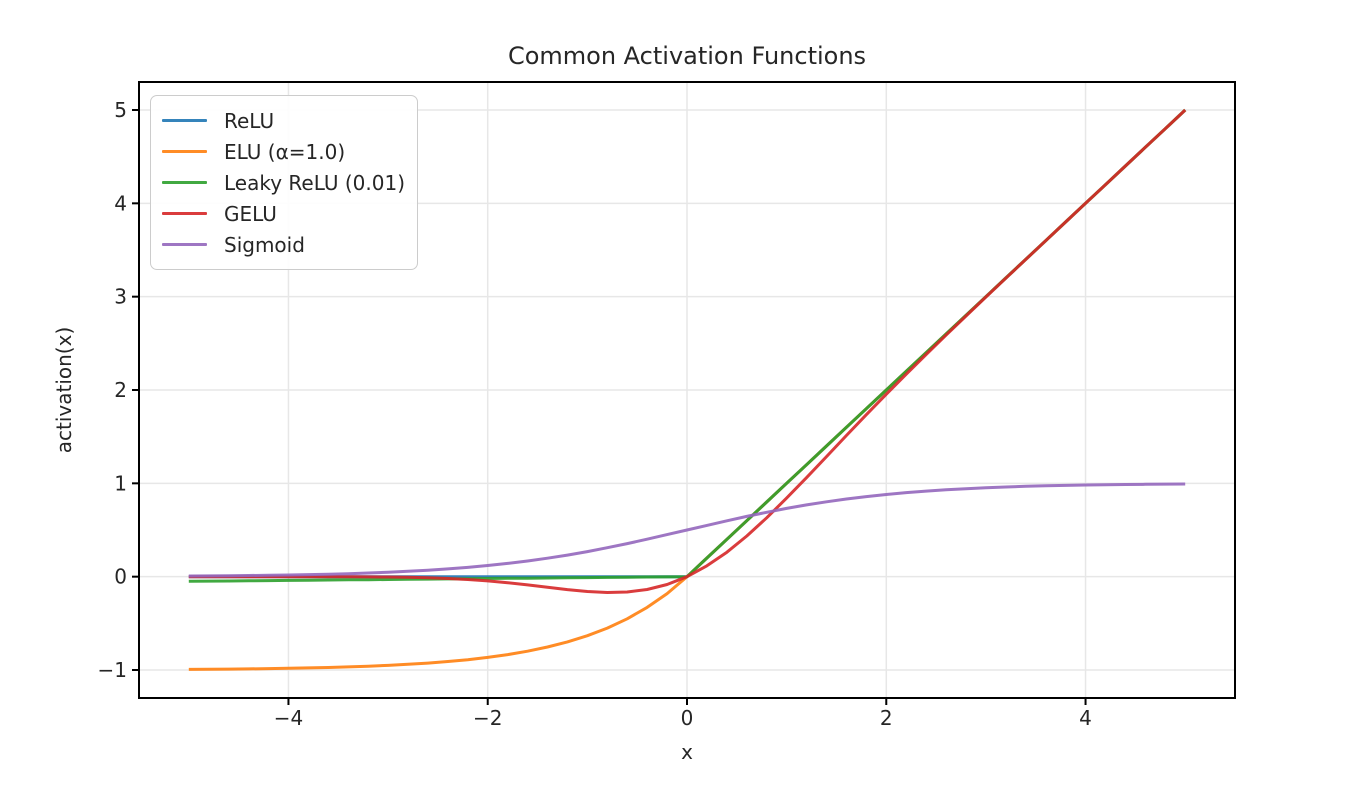 The image size is (1350, 786). I want to click on legend-label: ELU (α=1.0), so click(285, 151).